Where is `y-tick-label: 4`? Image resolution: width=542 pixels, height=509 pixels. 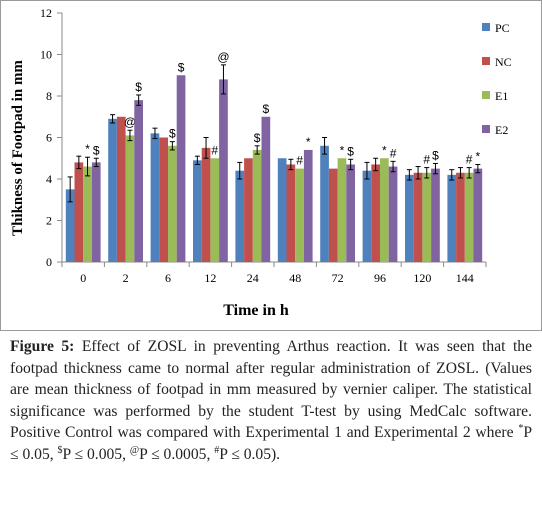 y-tick-label: 4 is located at coordinates (49, 179).